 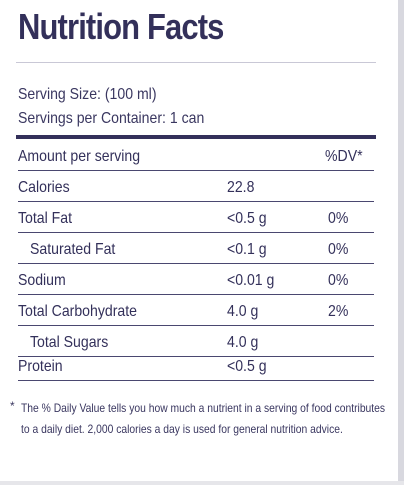 What do you see at coordinates (121, 26) in the screenshot?
I see `nutrition-facts-title: Nutrition Facts` at bounding box center [121, 26].